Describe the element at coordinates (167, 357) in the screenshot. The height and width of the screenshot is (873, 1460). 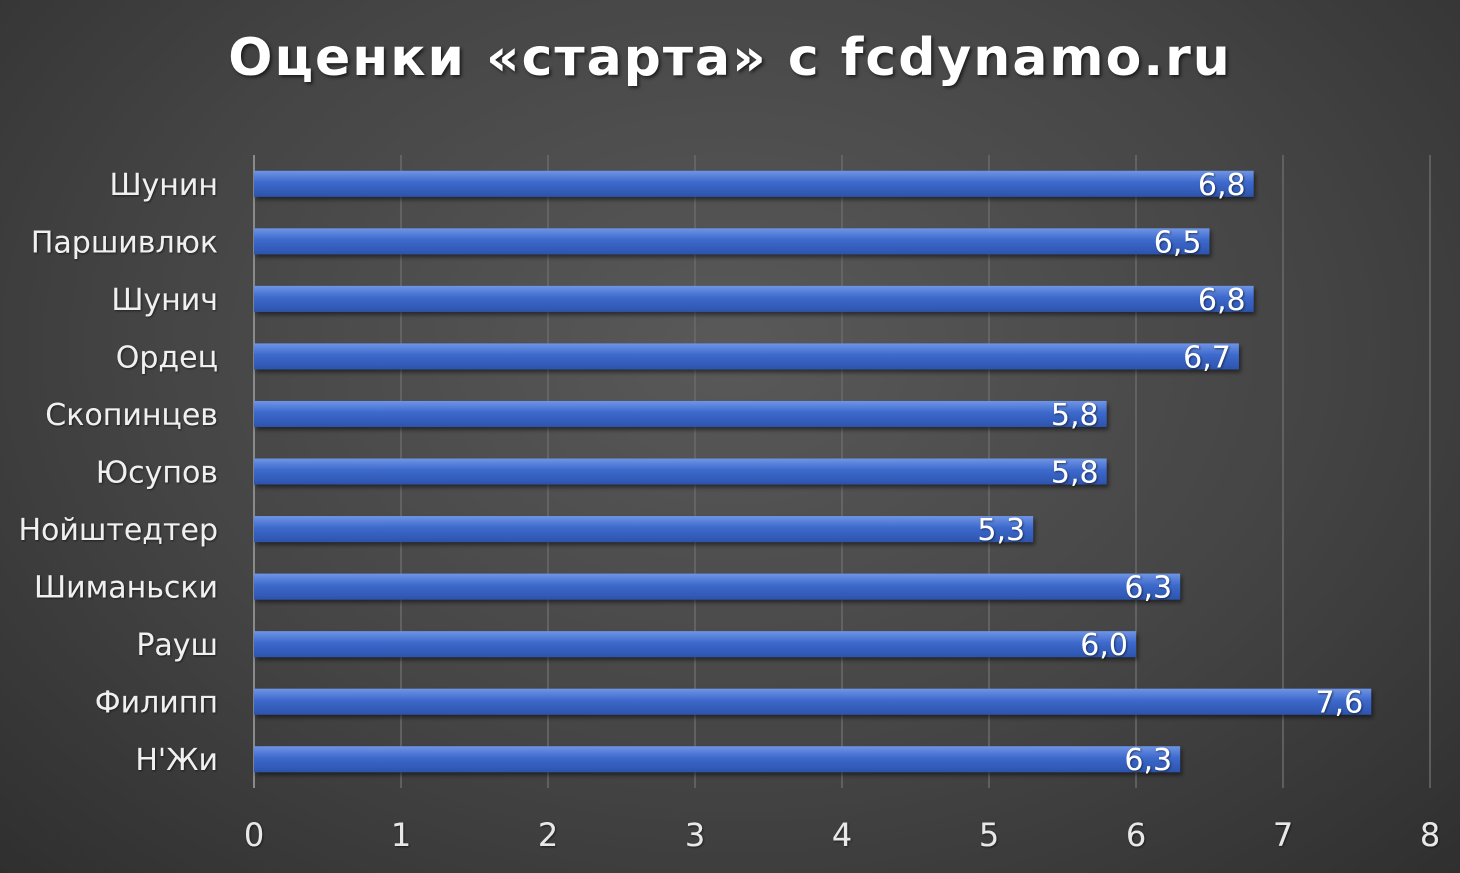
I see `category-label: Ордец` at that location.